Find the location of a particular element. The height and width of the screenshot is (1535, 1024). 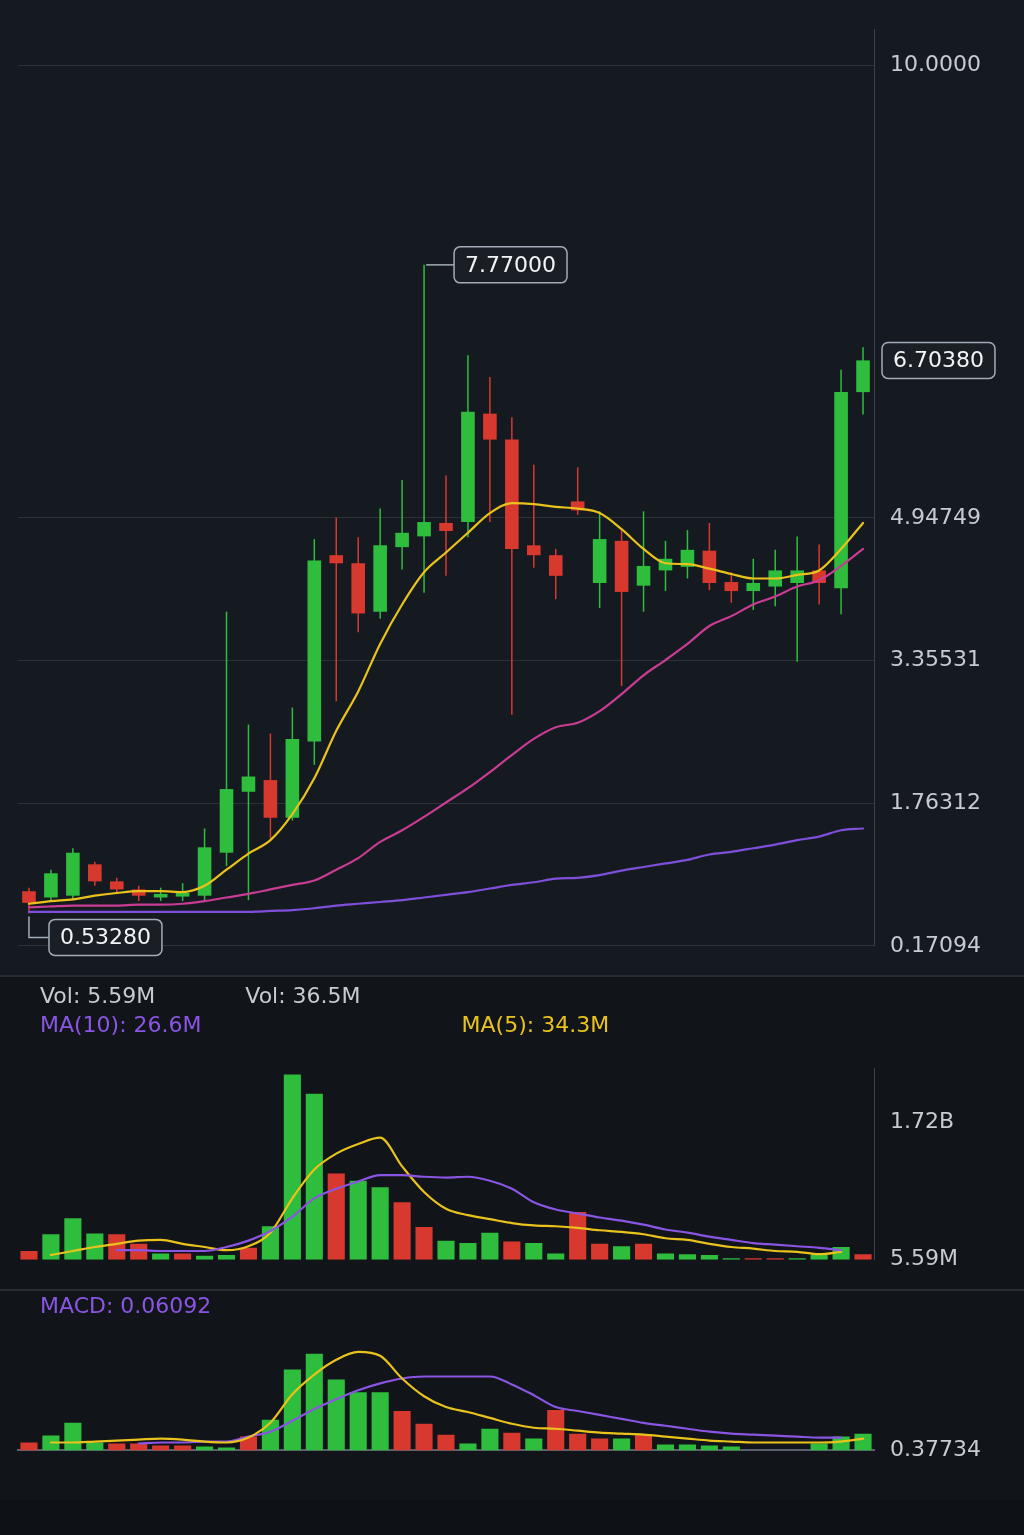

y-tick-label: 1.76312 is located at coordinates (935, 801).